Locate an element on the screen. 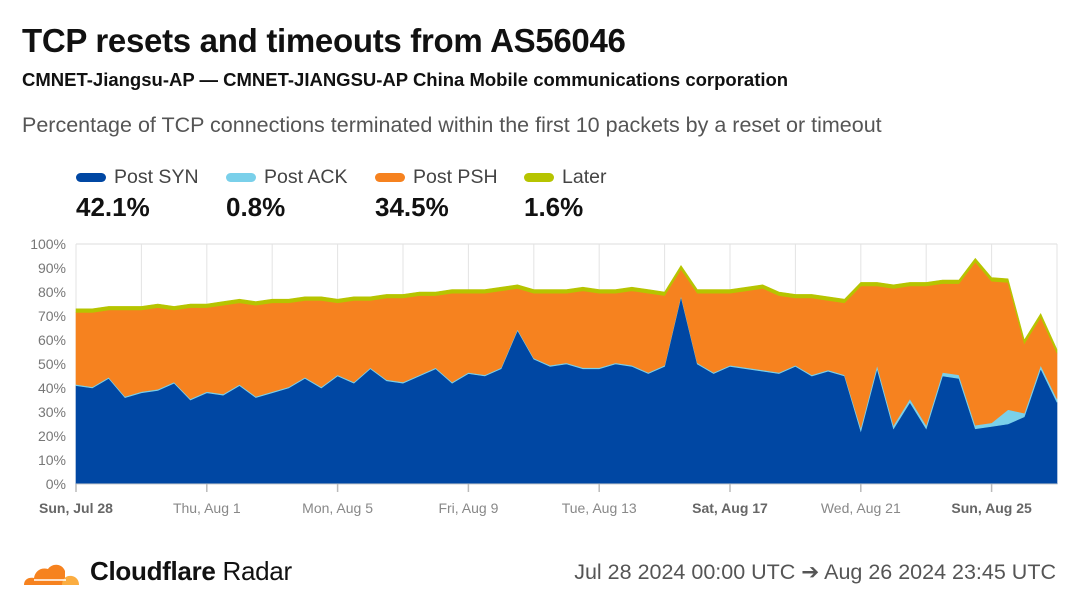  cloudflare-cloud-icon is located at coordinates (51, 574).